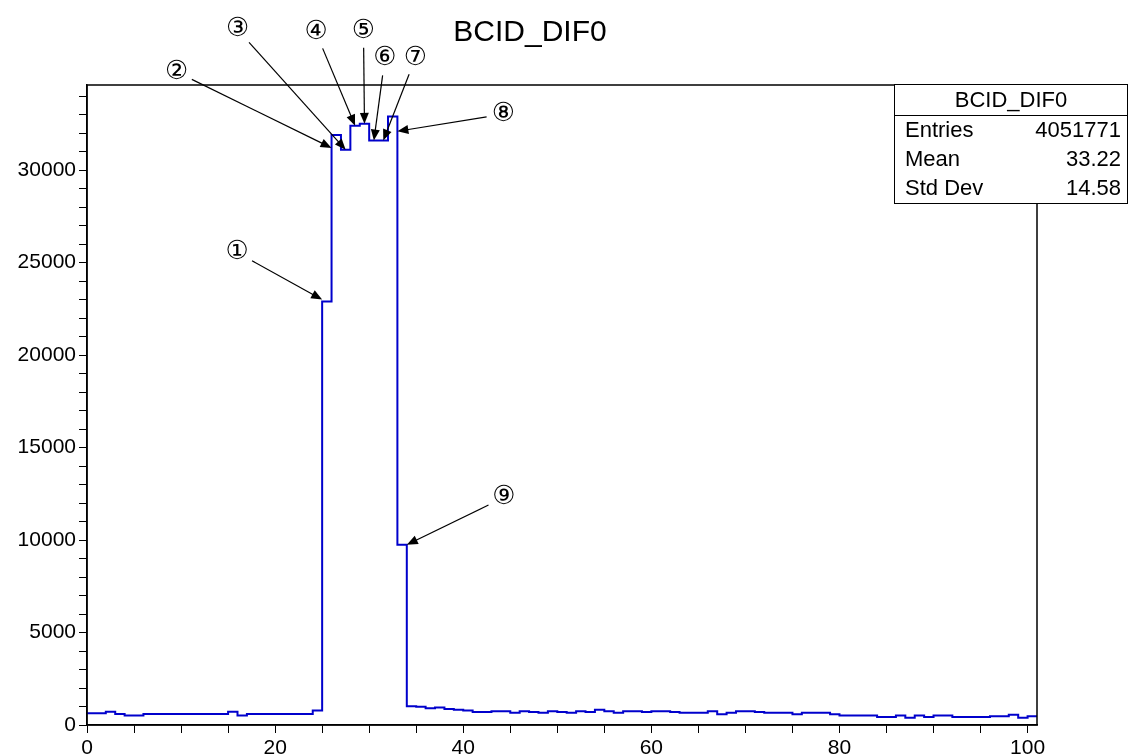 This screenshot has width=1130, height=756. Describe the element at coordinates (1093, 159) in the screenshot. I see `text: 33.22` at that location.